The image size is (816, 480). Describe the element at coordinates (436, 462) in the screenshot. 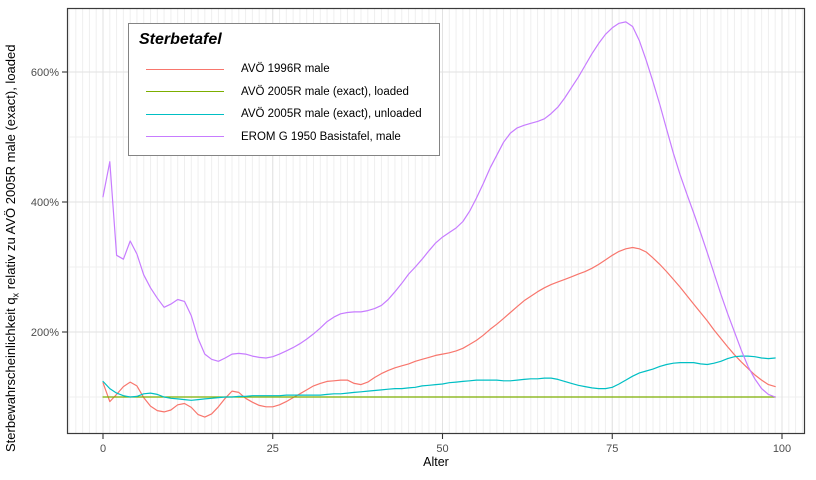

I see `x-axis-title: Alter` at that location.